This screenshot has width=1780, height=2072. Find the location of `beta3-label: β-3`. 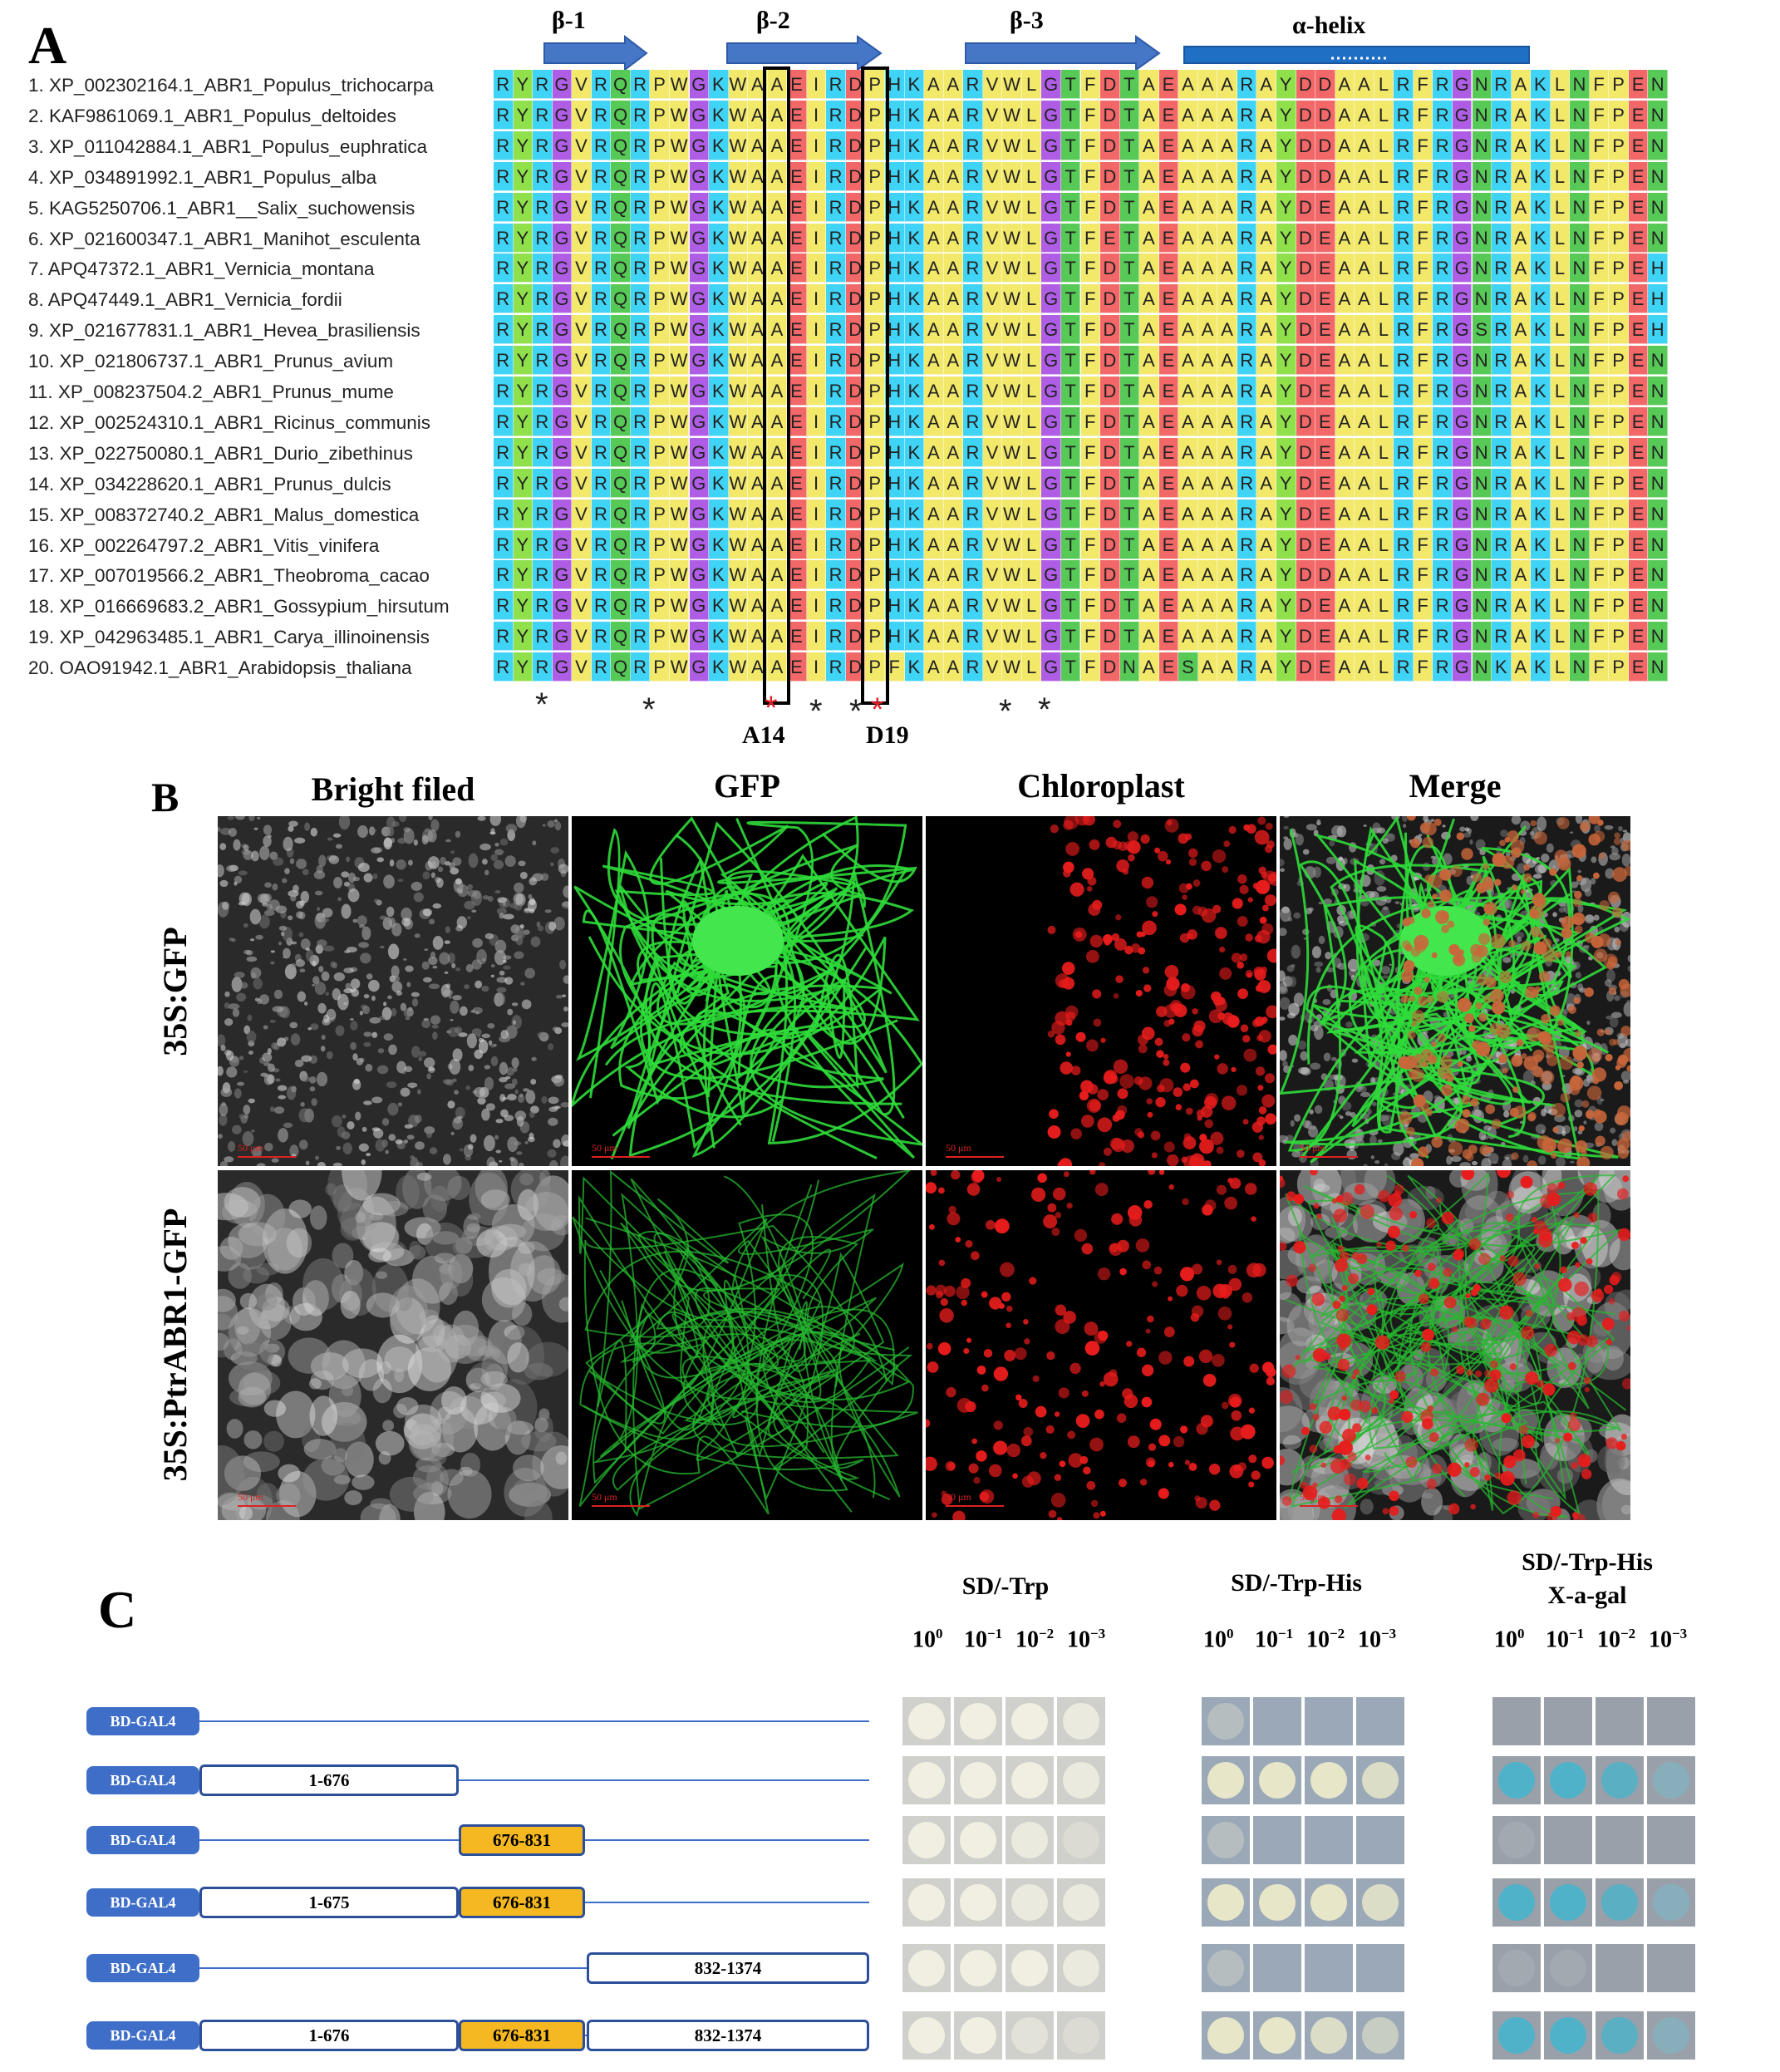

beta3-label: β-3 is located at coordinates (1027, 20).